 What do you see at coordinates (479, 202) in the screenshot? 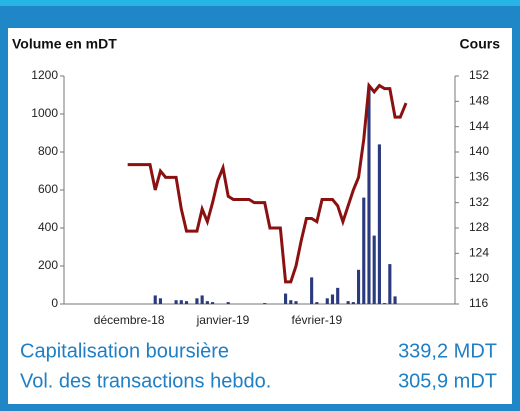
I see `y2-tick-label: 132` at bounding box center [479, 202].